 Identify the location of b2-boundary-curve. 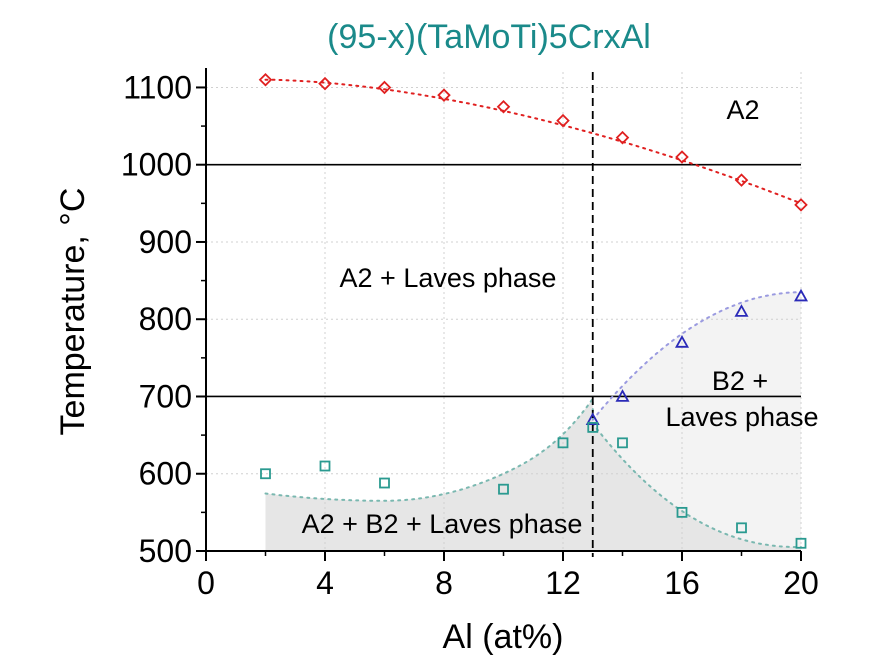
(696, 356).